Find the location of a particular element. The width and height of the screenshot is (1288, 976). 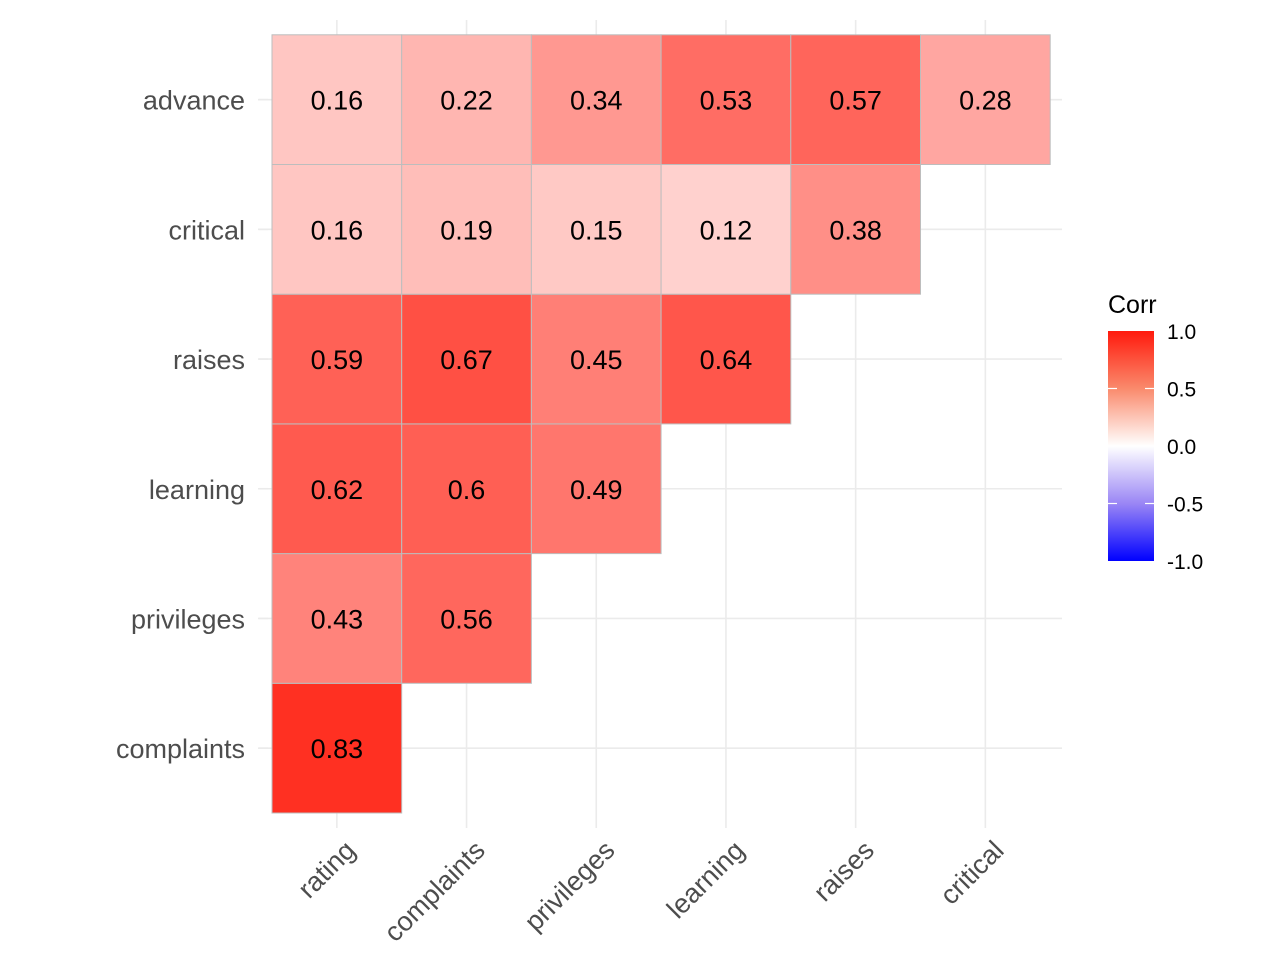

y-tick-label: privileges is located at coordinates (188, 619).